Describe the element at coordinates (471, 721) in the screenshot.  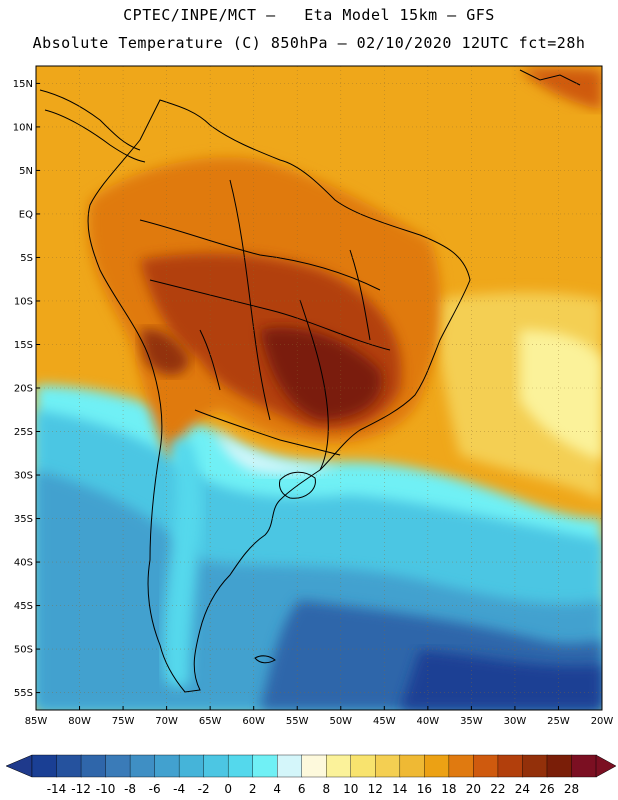
I see `lon-label: 35W` at that location.